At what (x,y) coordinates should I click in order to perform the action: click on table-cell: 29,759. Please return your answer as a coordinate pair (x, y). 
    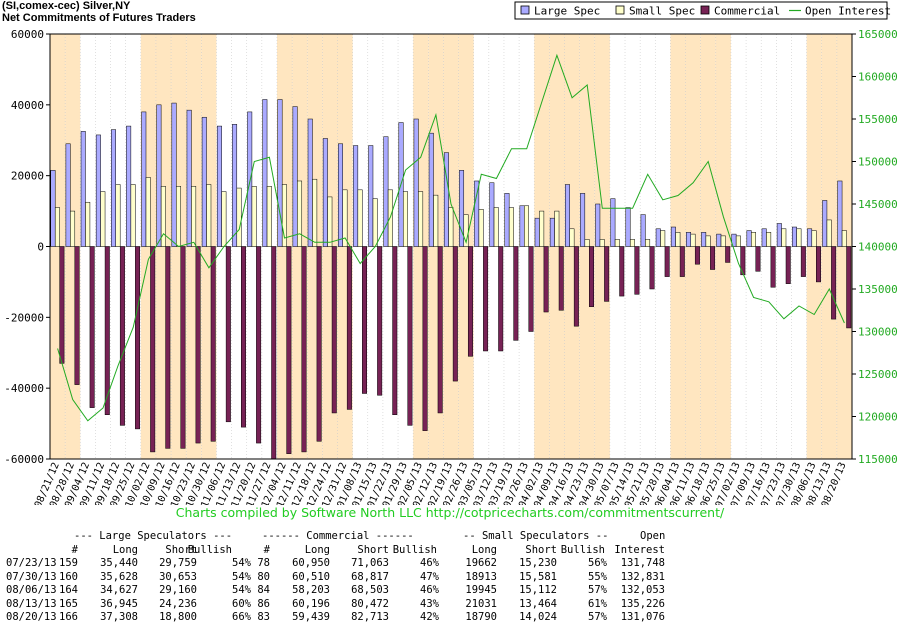
    Looking at the image, I should click on (178, 563).